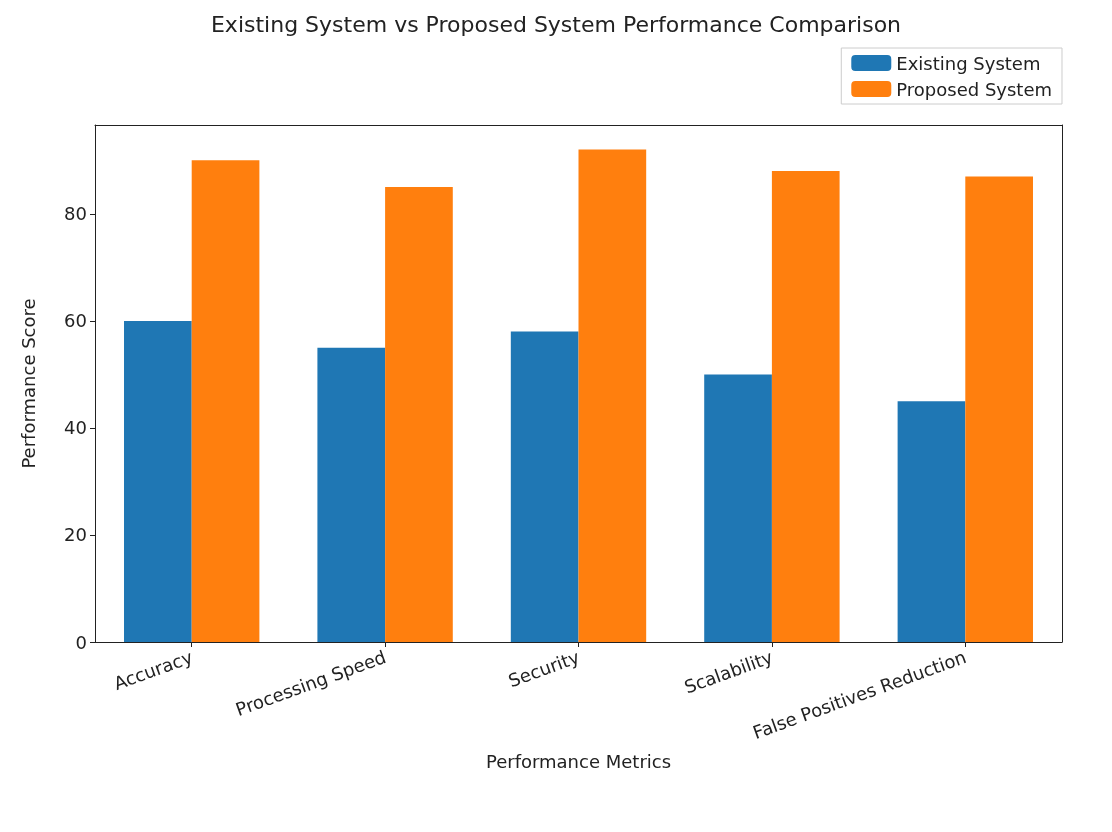 The height and width of the screenshot is (832, 1112). Describe the element at coordinates (75, 535) in the screenshot. I see `y-tick-label: 20` at that location.